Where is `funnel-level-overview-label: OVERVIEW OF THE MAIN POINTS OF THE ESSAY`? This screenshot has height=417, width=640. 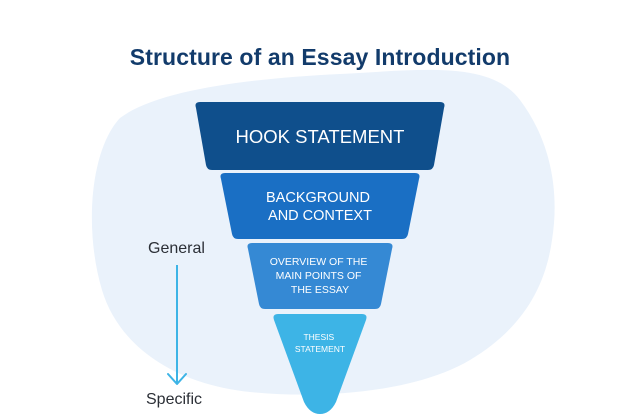 funnel-level-overview-label: OVERVIEW OF THE MAIN POINTS OF THE ESSAY is located at coordinates (320, 276).